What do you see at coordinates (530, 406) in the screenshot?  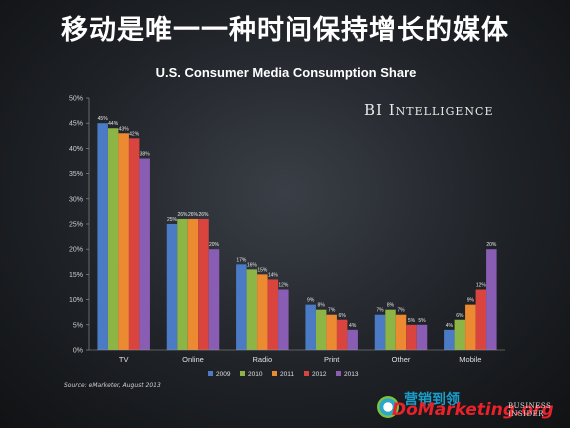 I see `business-insider-line1: BUSINESS` at bounding box center [530, 406].